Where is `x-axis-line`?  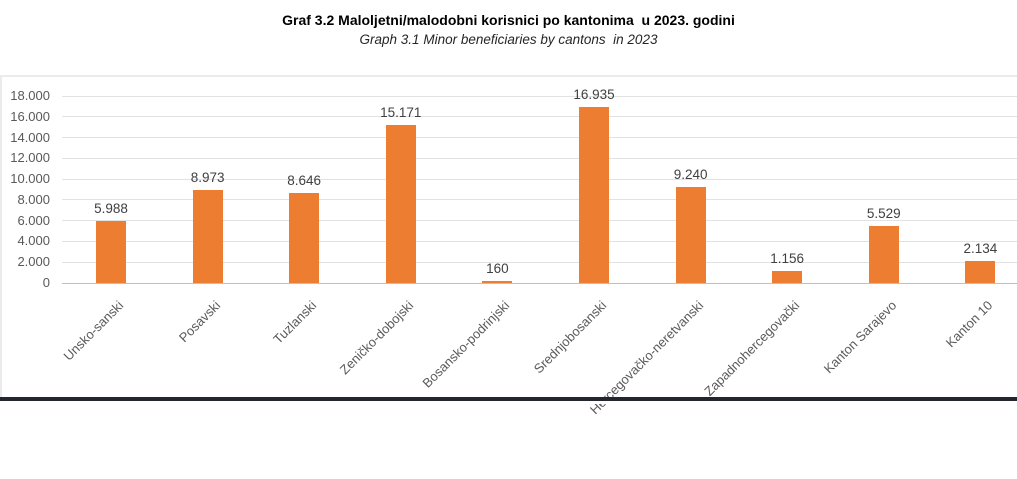
x-axis-line is located at coordinates (539, 283).